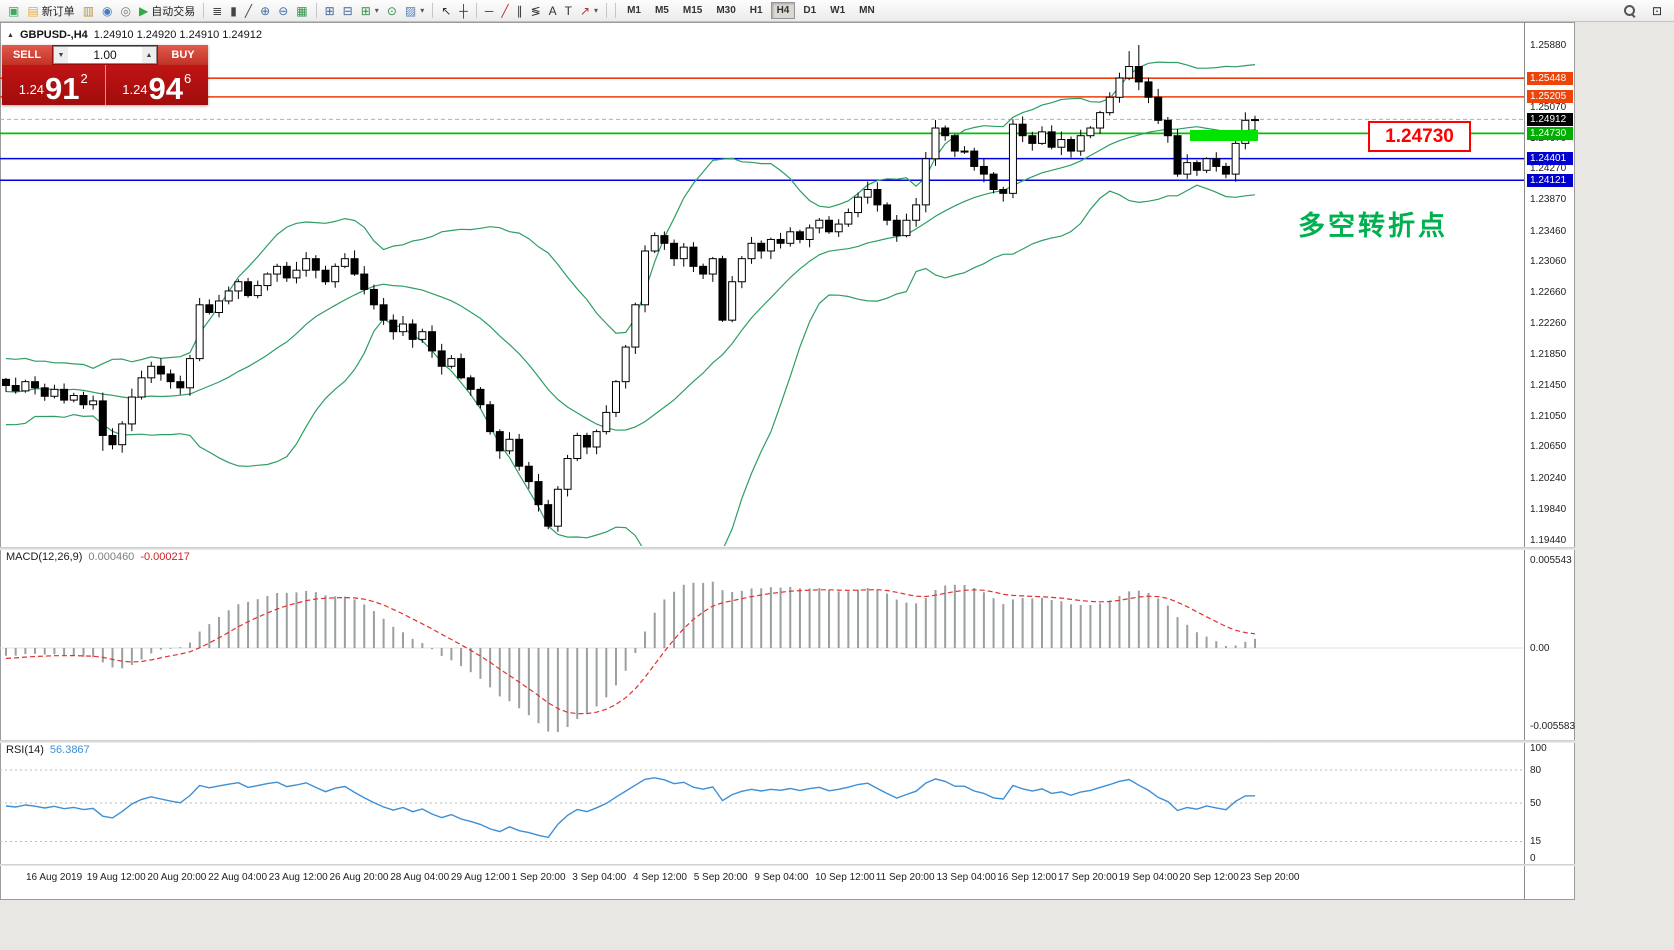 Image resolution: width=1674 pixels, height=950 pixels. Describe the element at coordinates (370, 11) in the screenshot. I see `new-chart-icon: ⊞ ▾` at that location.